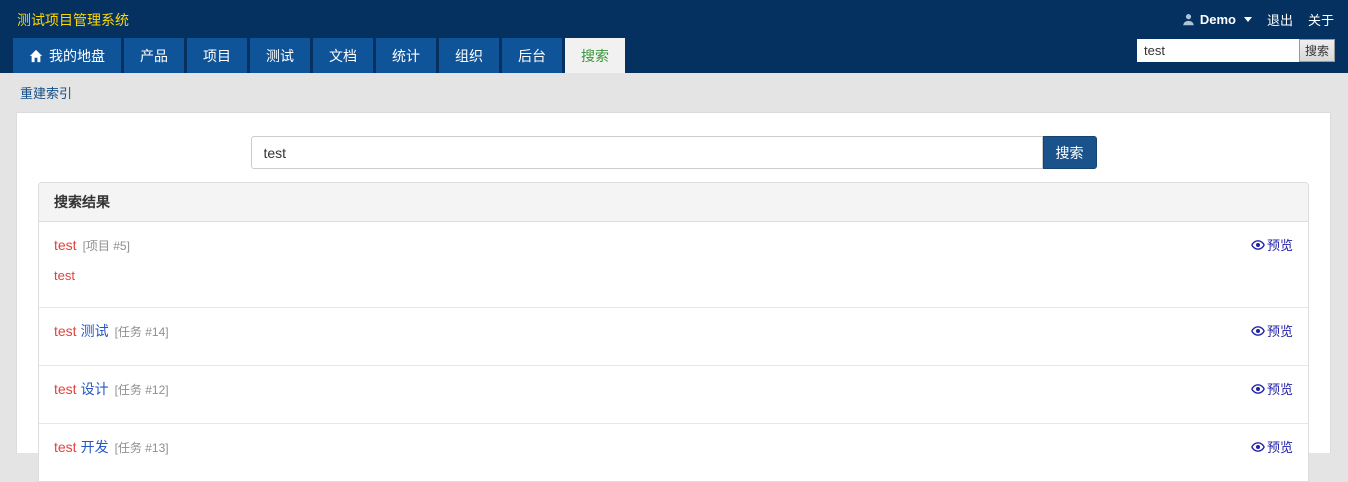  I want to click on nav-tab-9: 搜索, so click(595, 55).